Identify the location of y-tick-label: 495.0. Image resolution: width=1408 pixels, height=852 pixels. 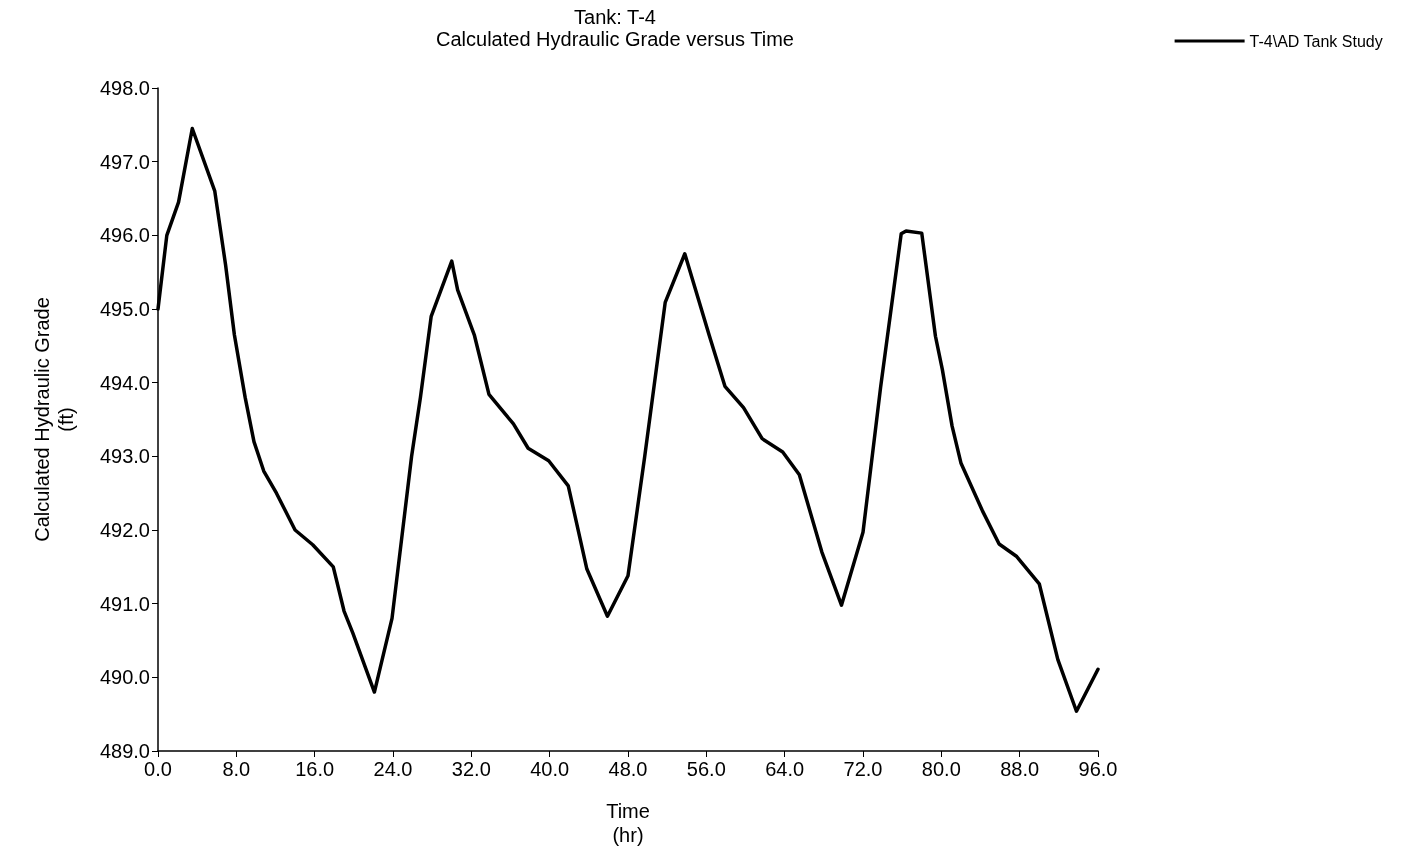
(124, 309).